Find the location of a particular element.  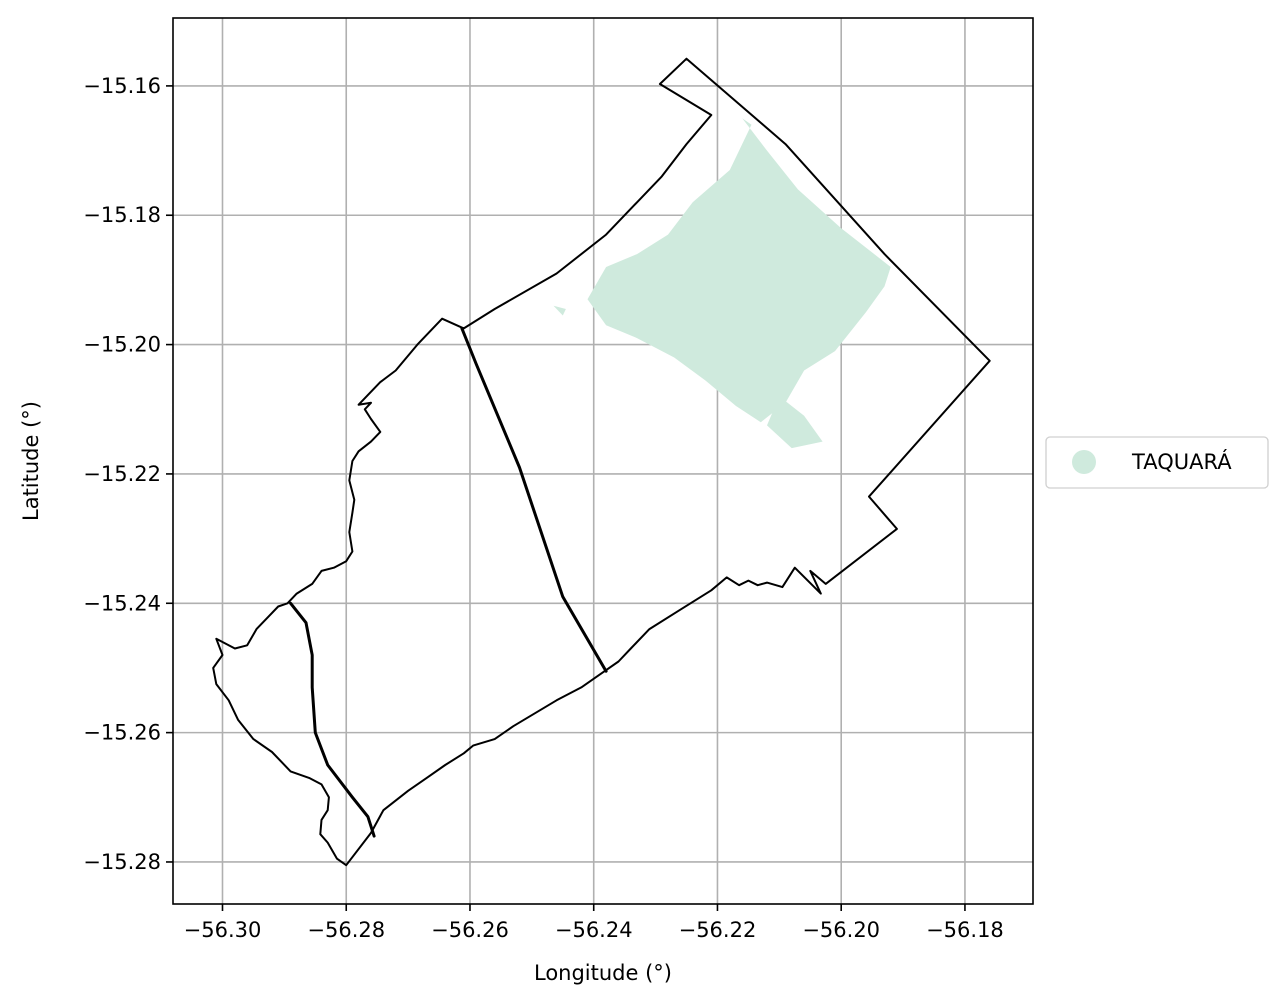

y-tick-label: −15.22 is located at coordinates (122, 474).